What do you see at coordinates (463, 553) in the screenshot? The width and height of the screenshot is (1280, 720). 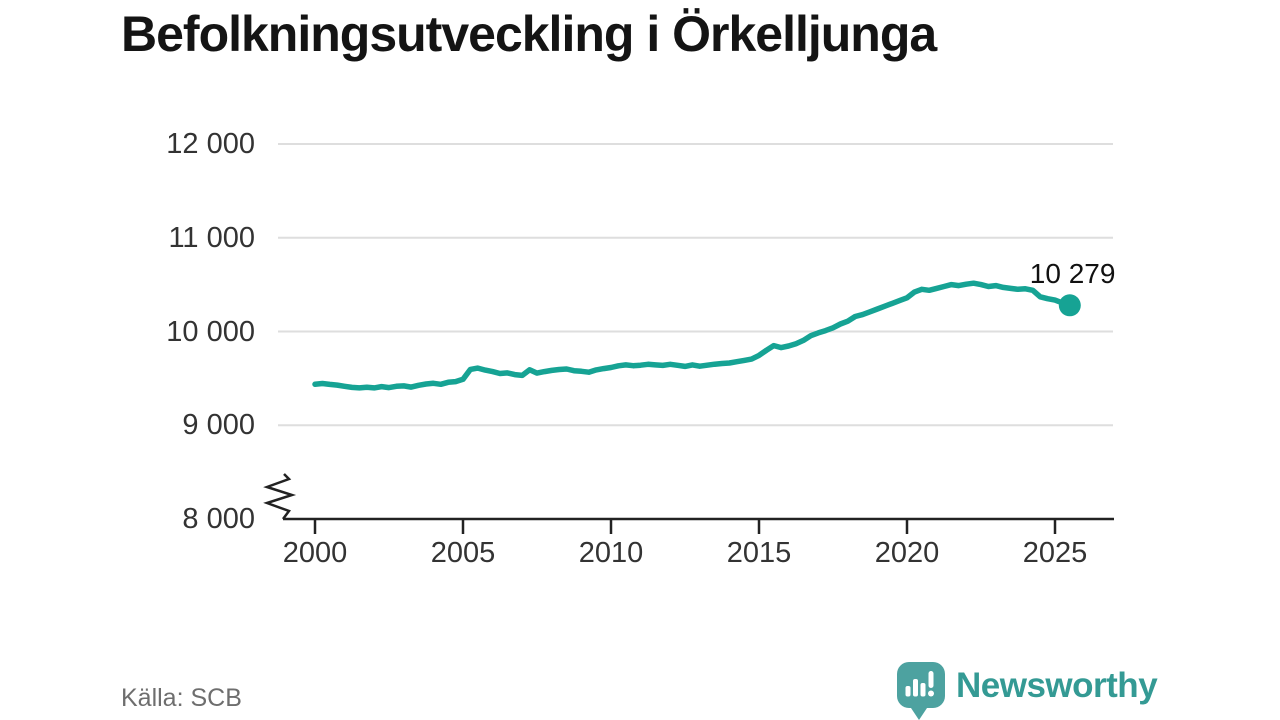 I see `x-tick-label: 2005` at bounding box center [463, 553].